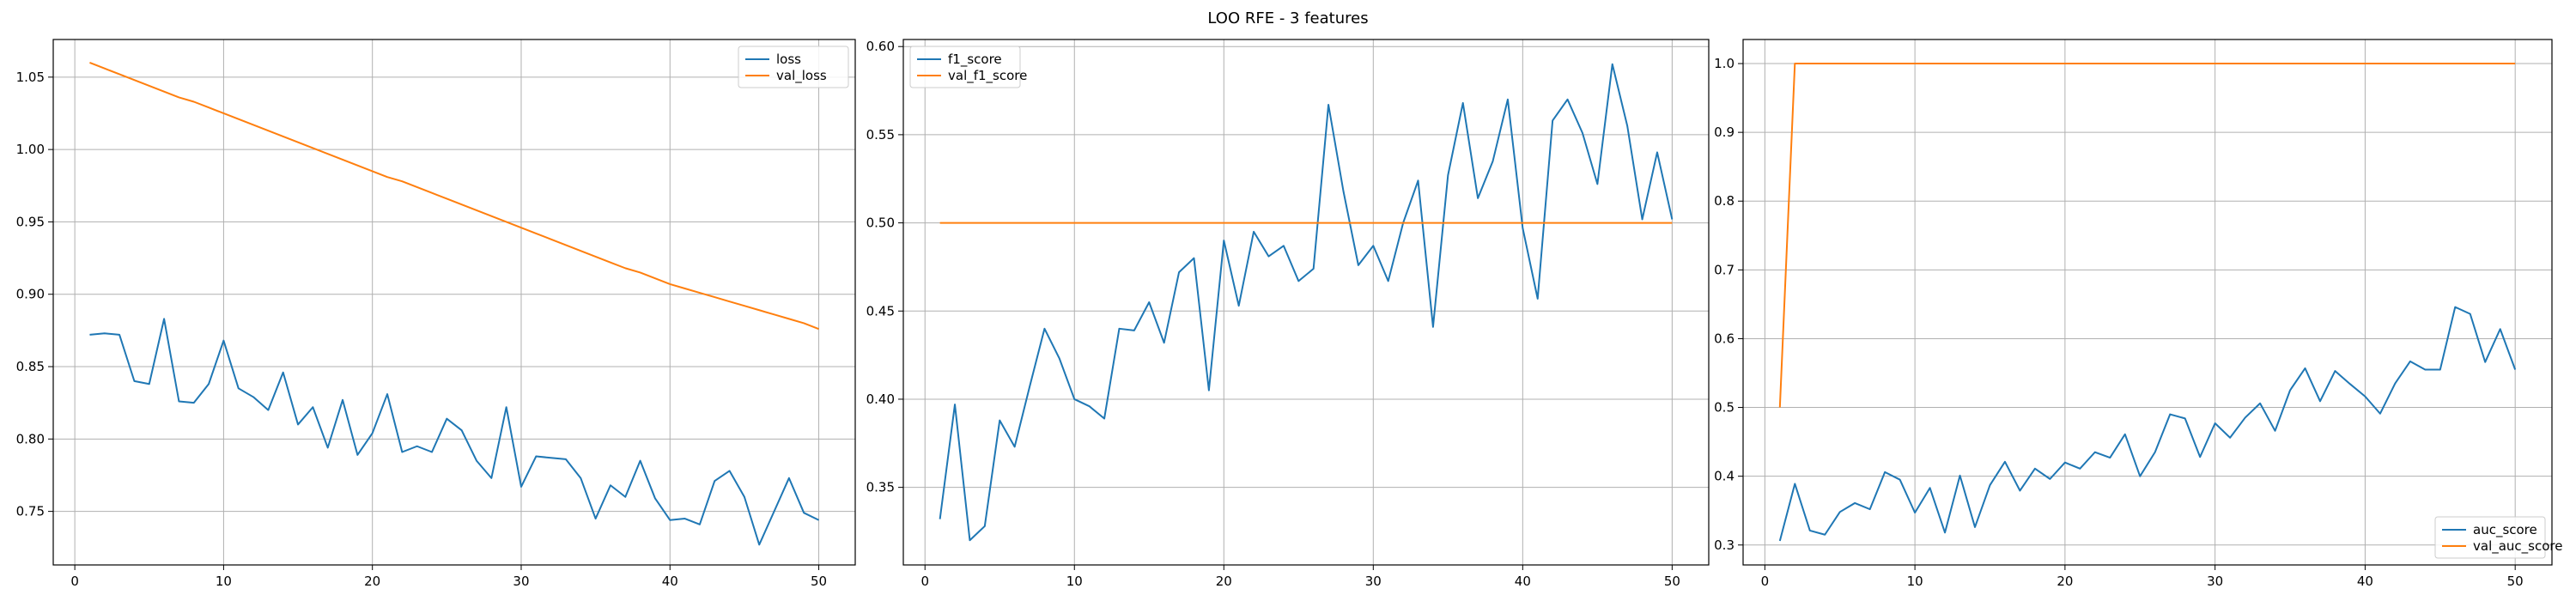 The width and height of the screenshot is (2576, 601). I want to click on y-tick-label: 0.55, so click(881, 135).